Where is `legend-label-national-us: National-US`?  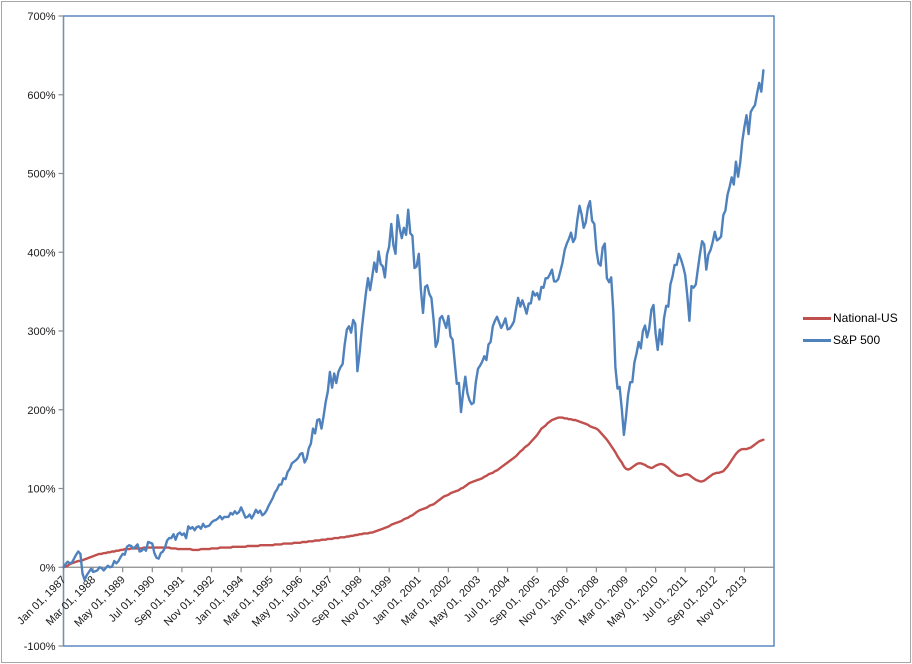
legend-label-national-us: National-US is located at coordinates (865, 318).